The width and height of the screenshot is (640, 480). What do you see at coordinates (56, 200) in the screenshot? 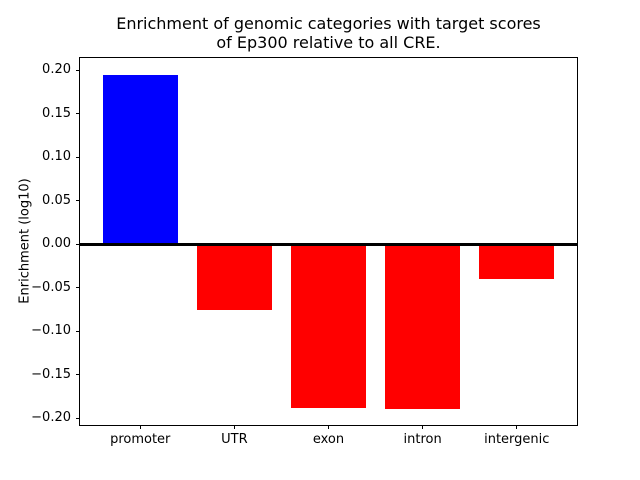
I see `y-tick-label: 0.05` at bounding box center [56, 200].